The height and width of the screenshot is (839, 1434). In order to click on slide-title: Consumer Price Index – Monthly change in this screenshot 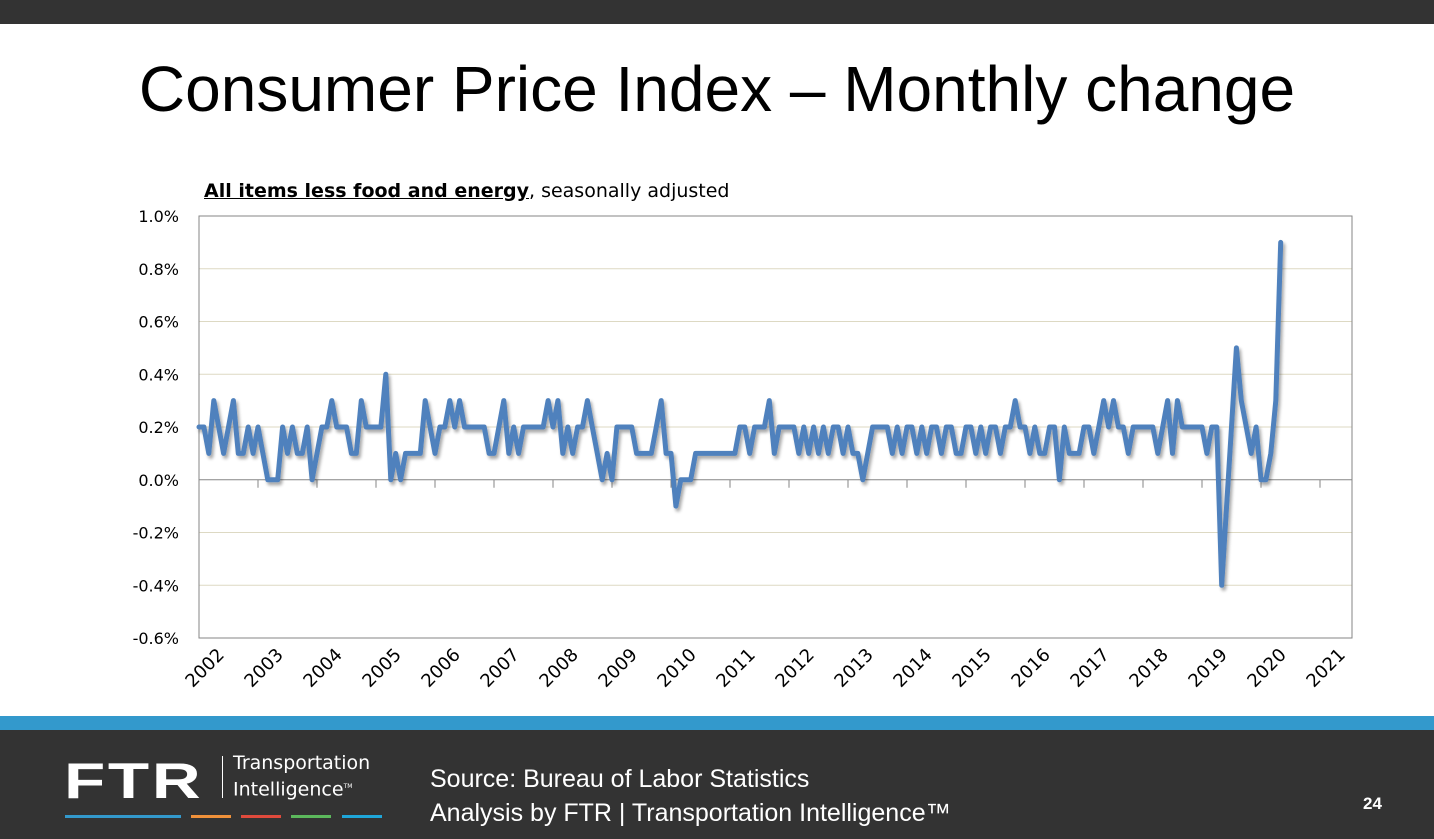, I will do `click(717, 89)`.